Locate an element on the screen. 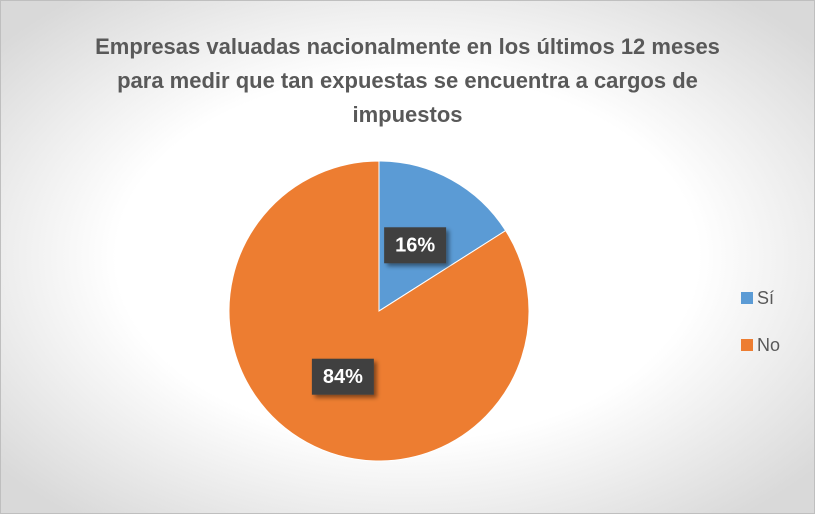 The height and width of the screenshot is (514, 815). data-label: 84% is located at coordinates (343, 377).